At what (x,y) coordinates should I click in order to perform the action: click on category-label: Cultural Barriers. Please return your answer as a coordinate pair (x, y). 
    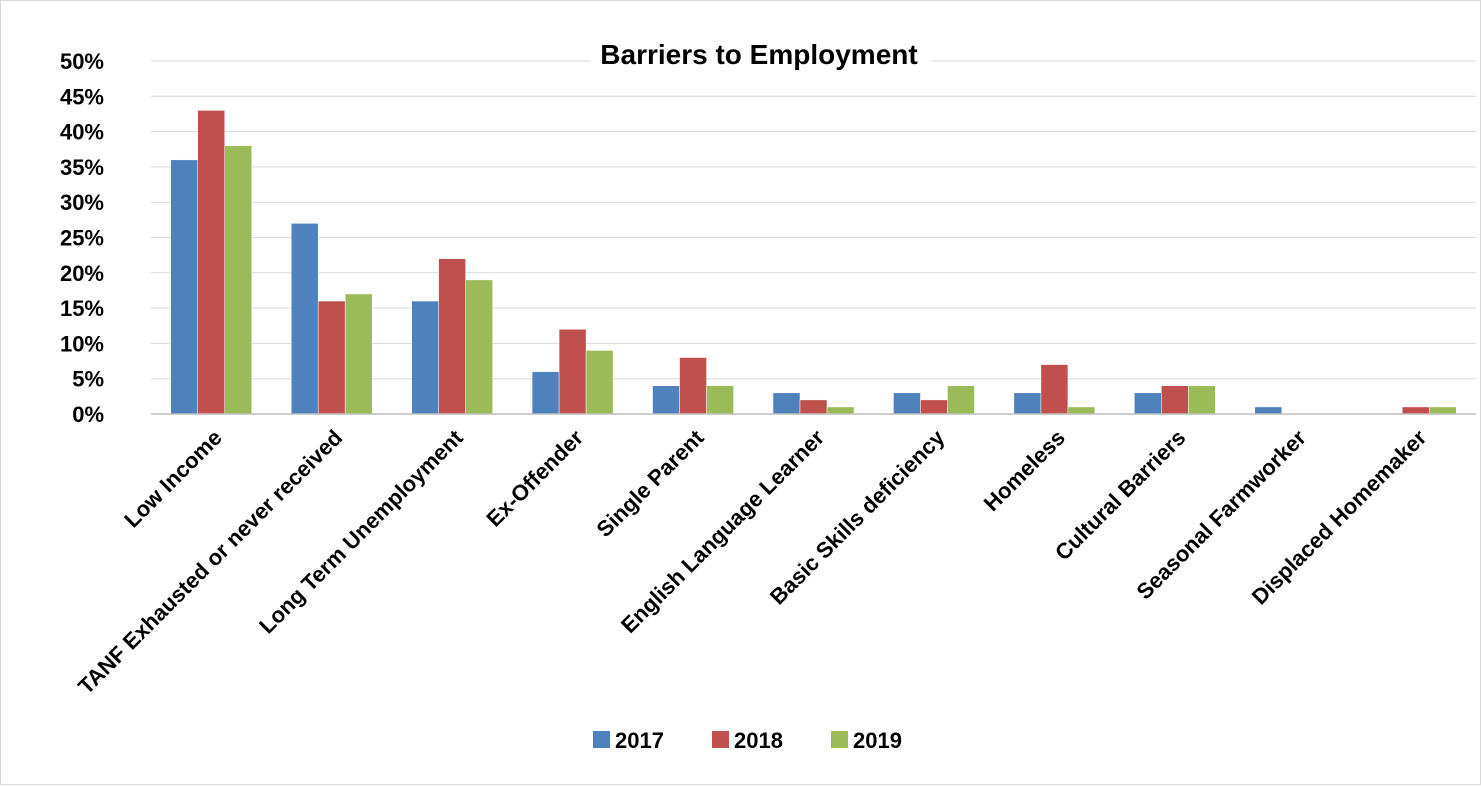
    Looking at the image, I should click on (1120, 495).